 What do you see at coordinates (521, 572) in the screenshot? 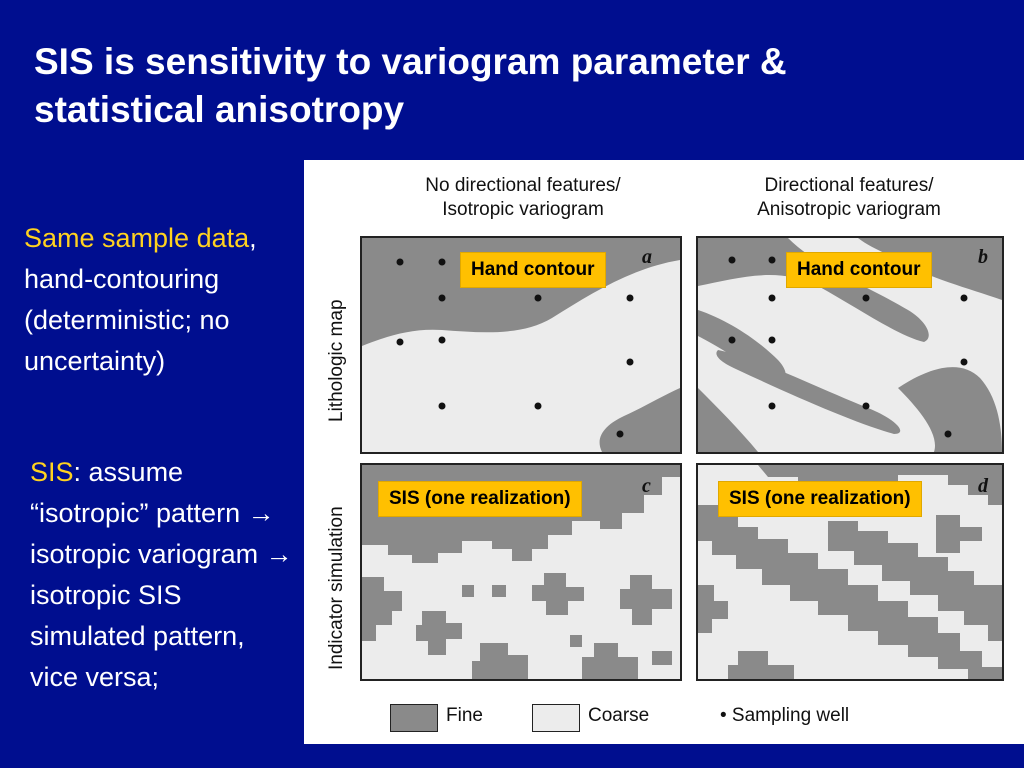
I see `panel-c-sis-isotropic: SIS (one realization) c` at bounding box center [521, 572].